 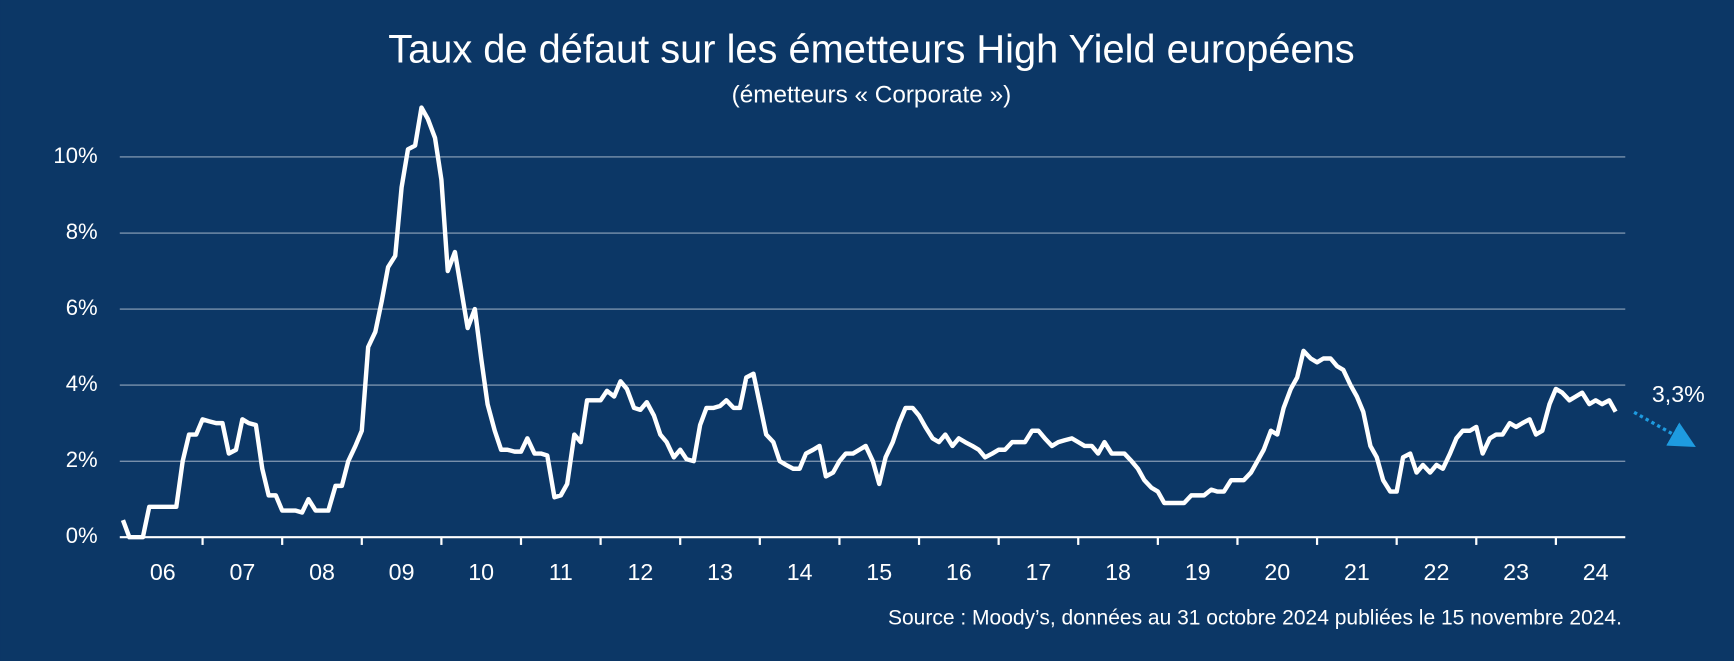 What do you see at coordinates (163, 572) in the screenshot?
I see `x-tick-label: 06` at bounding box center [163, 572].